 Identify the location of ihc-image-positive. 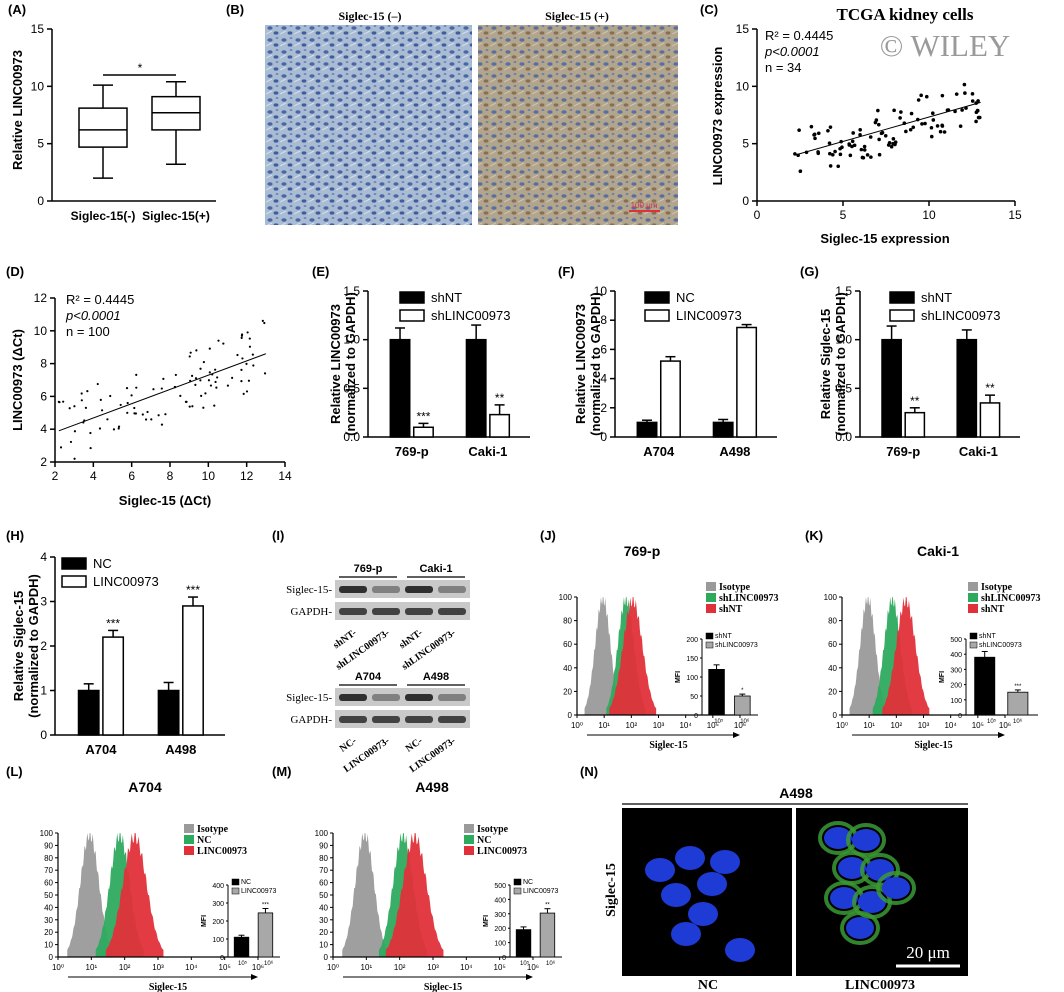
(578, 125).